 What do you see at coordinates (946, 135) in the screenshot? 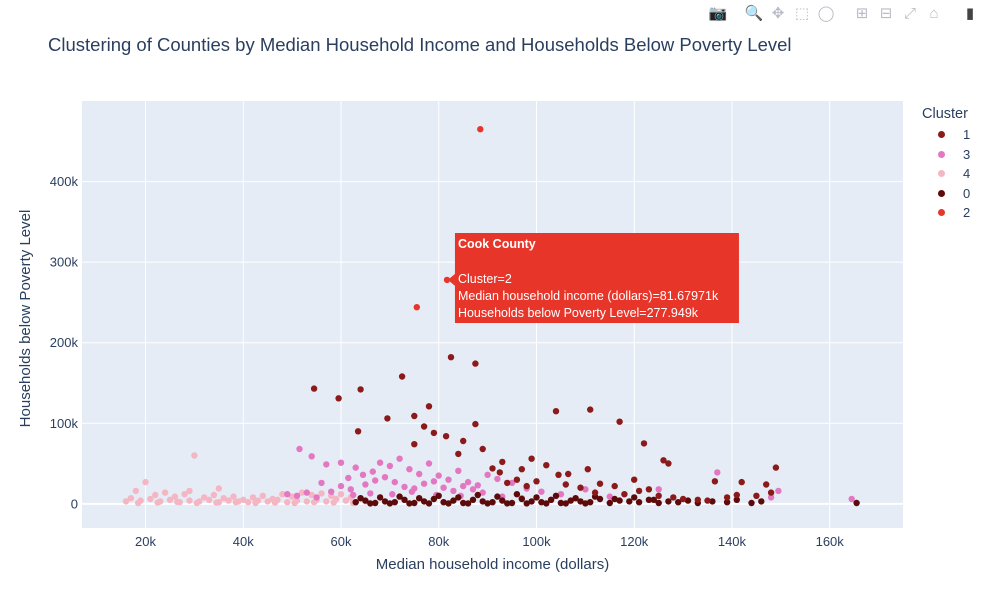
I see `legend-item-cluster-1: 1` at bounding box center [946, 135].